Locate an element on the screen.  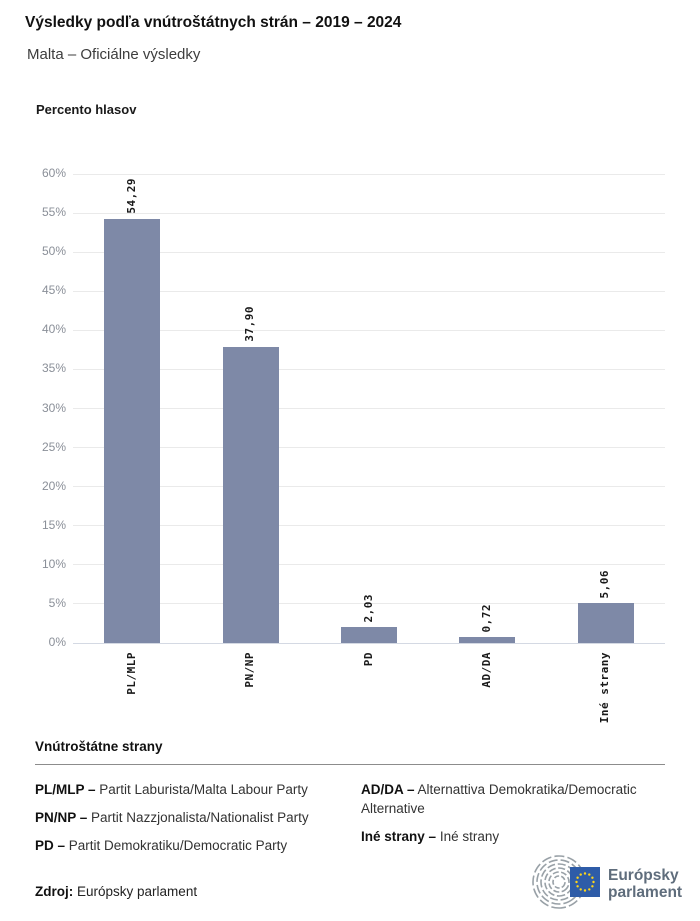
y-axis-tick-label: 60% is located at coordinates (53, 173).